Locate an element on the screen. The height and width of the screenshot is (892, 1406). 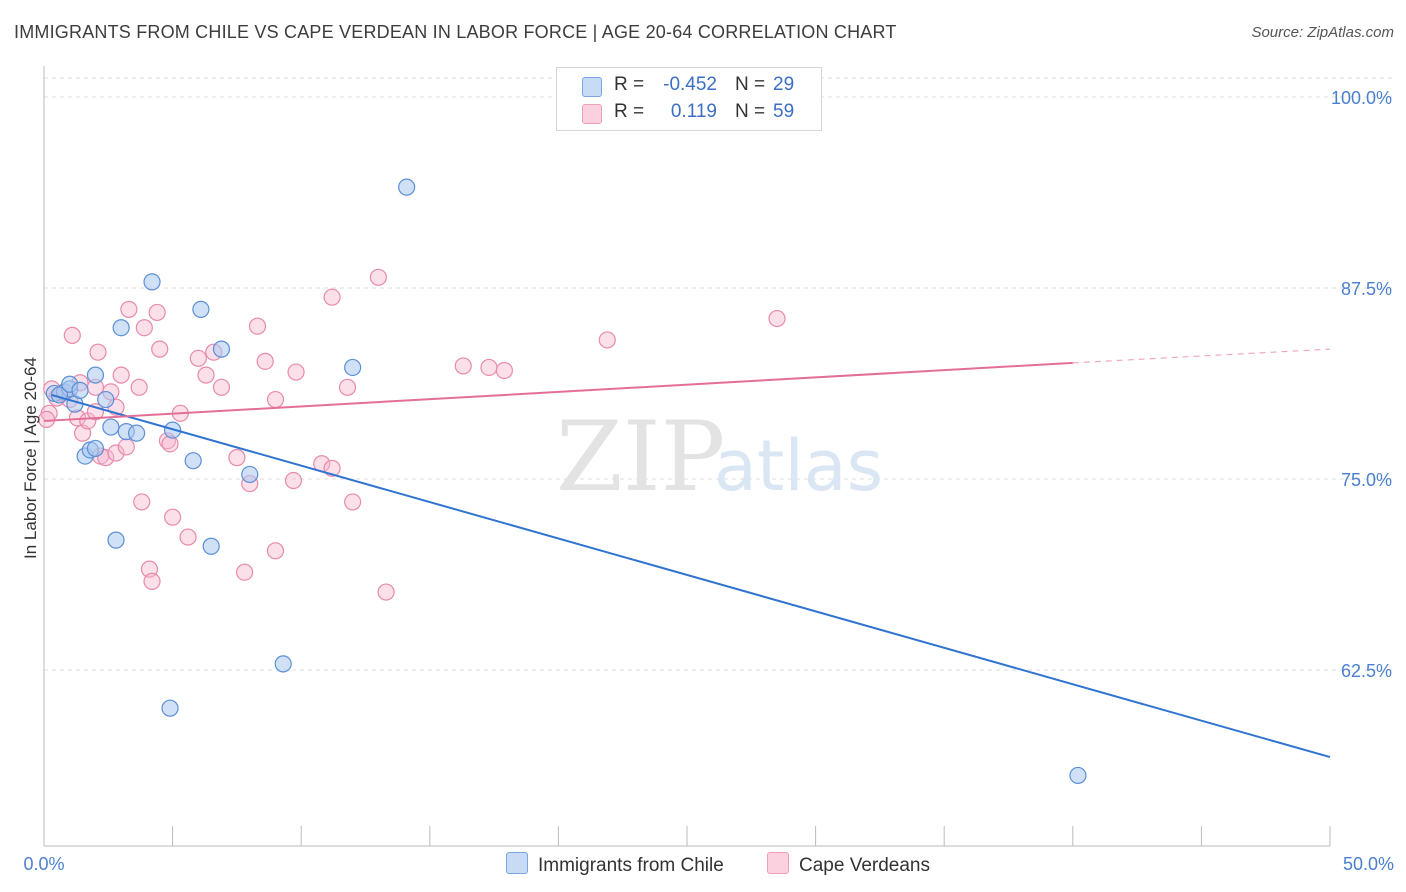
y-tick-label: 62.5% is located at coordinates (1366, 671).